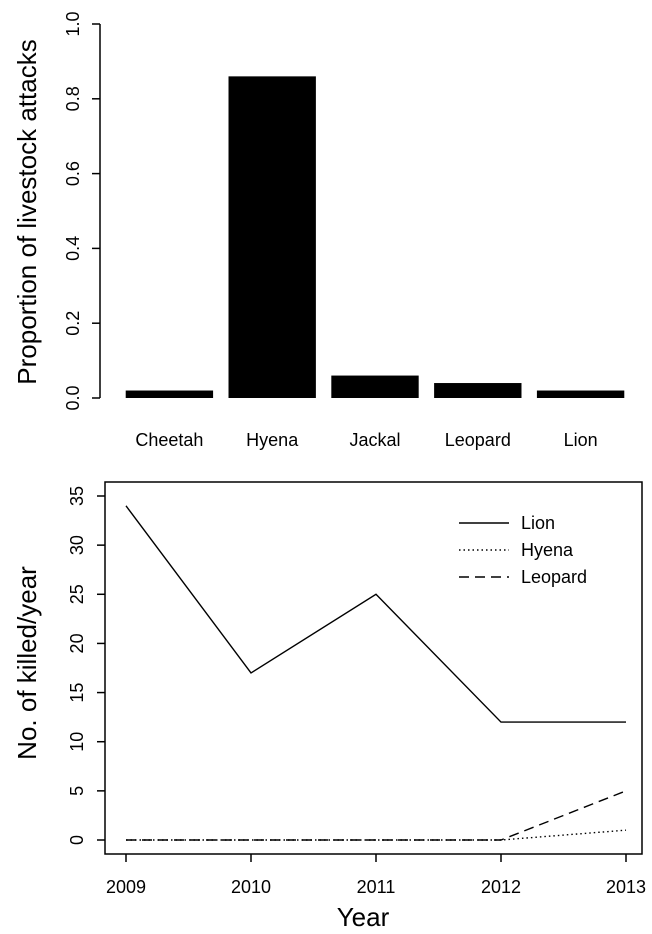 The image size is (652, 934). What do you see at coordinates (86, 665) in the screenshot?
I see `line-chart-y-axis: 0 5 10 15 20 25 30 35` at bounding box center [86, 665].